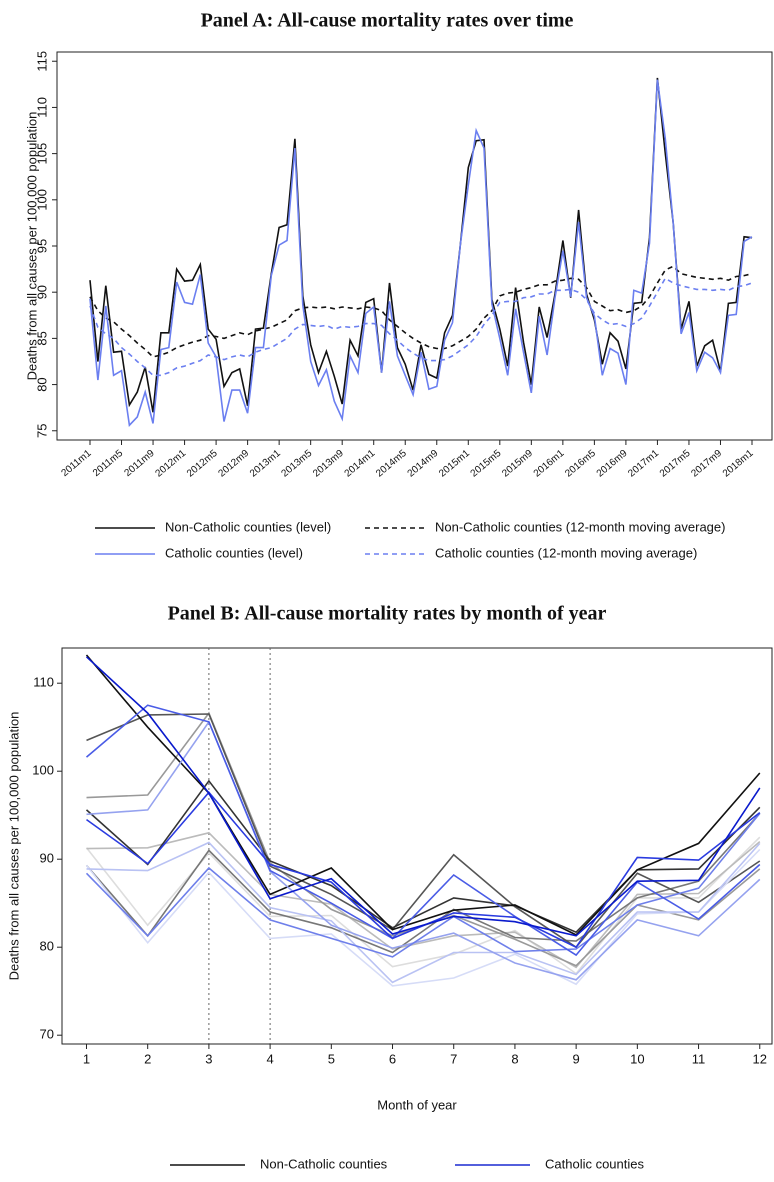 This screenshot has height=1182, width=774. What do you see at coordinates (86, 1058) in the screenshot?
I see `x-tick-label: 1` at bounding box center [86, 1058].